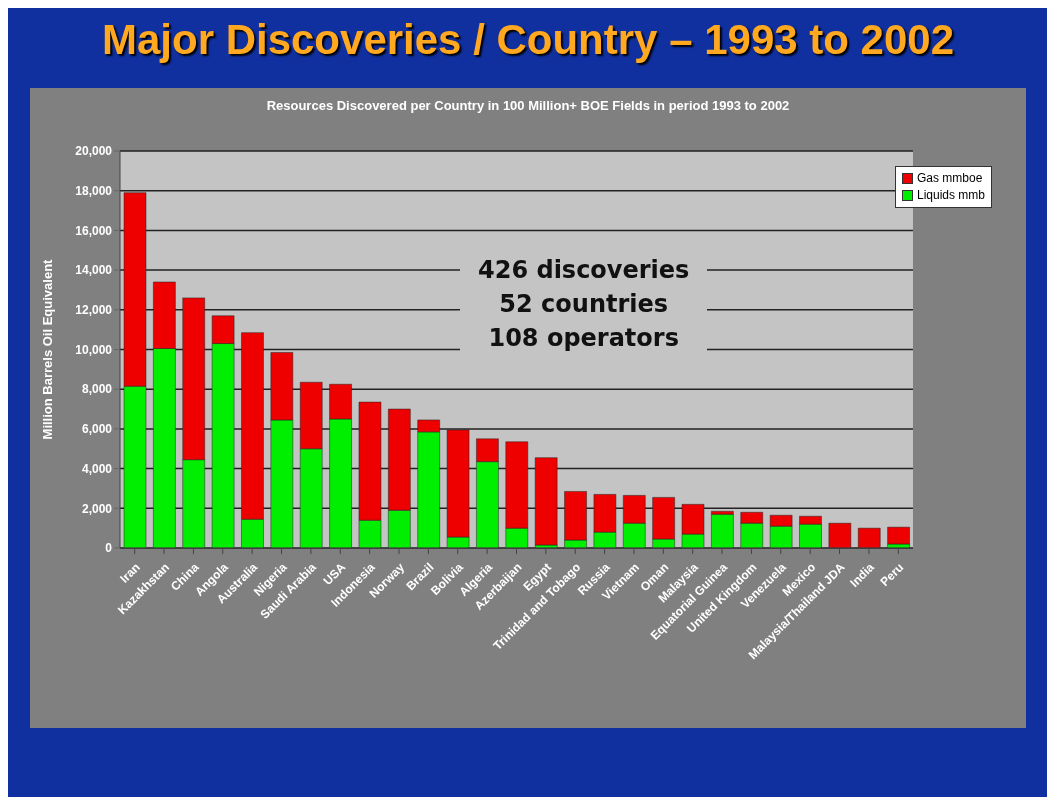  What do you see at coordinates (94, 190) in the screenshot?
I see `y-tick-label: 18,000` at bounding box center [94, 190].